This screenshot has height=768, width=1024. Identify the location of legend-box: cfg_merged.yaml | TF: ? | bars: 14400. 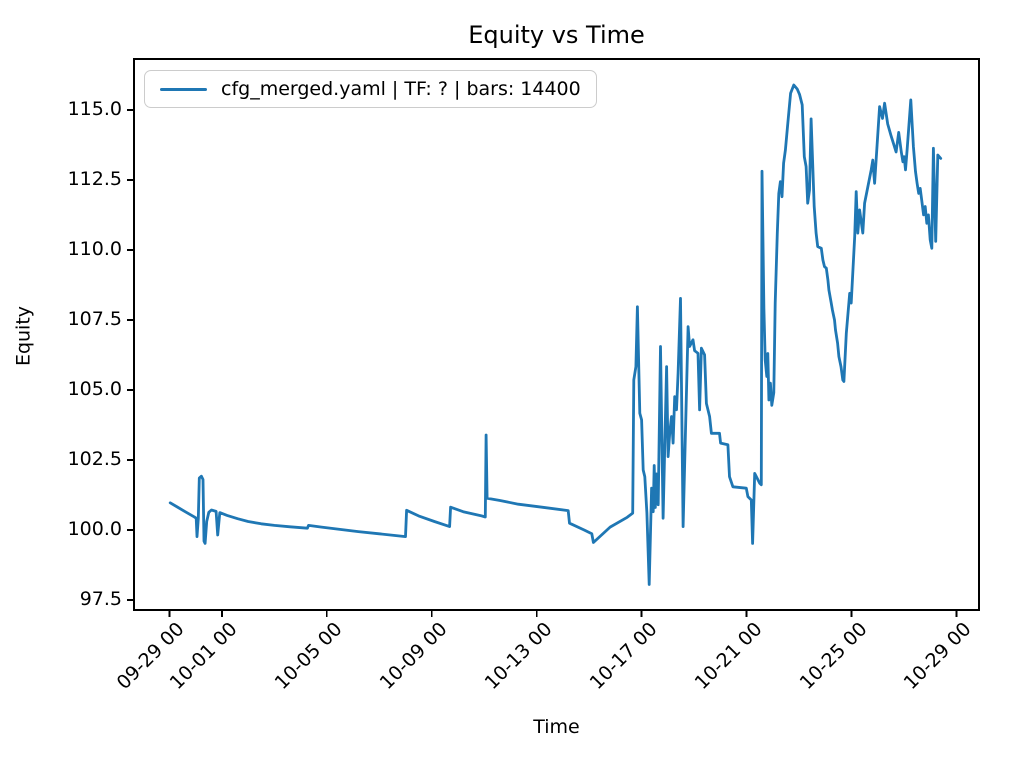
(370, 89).